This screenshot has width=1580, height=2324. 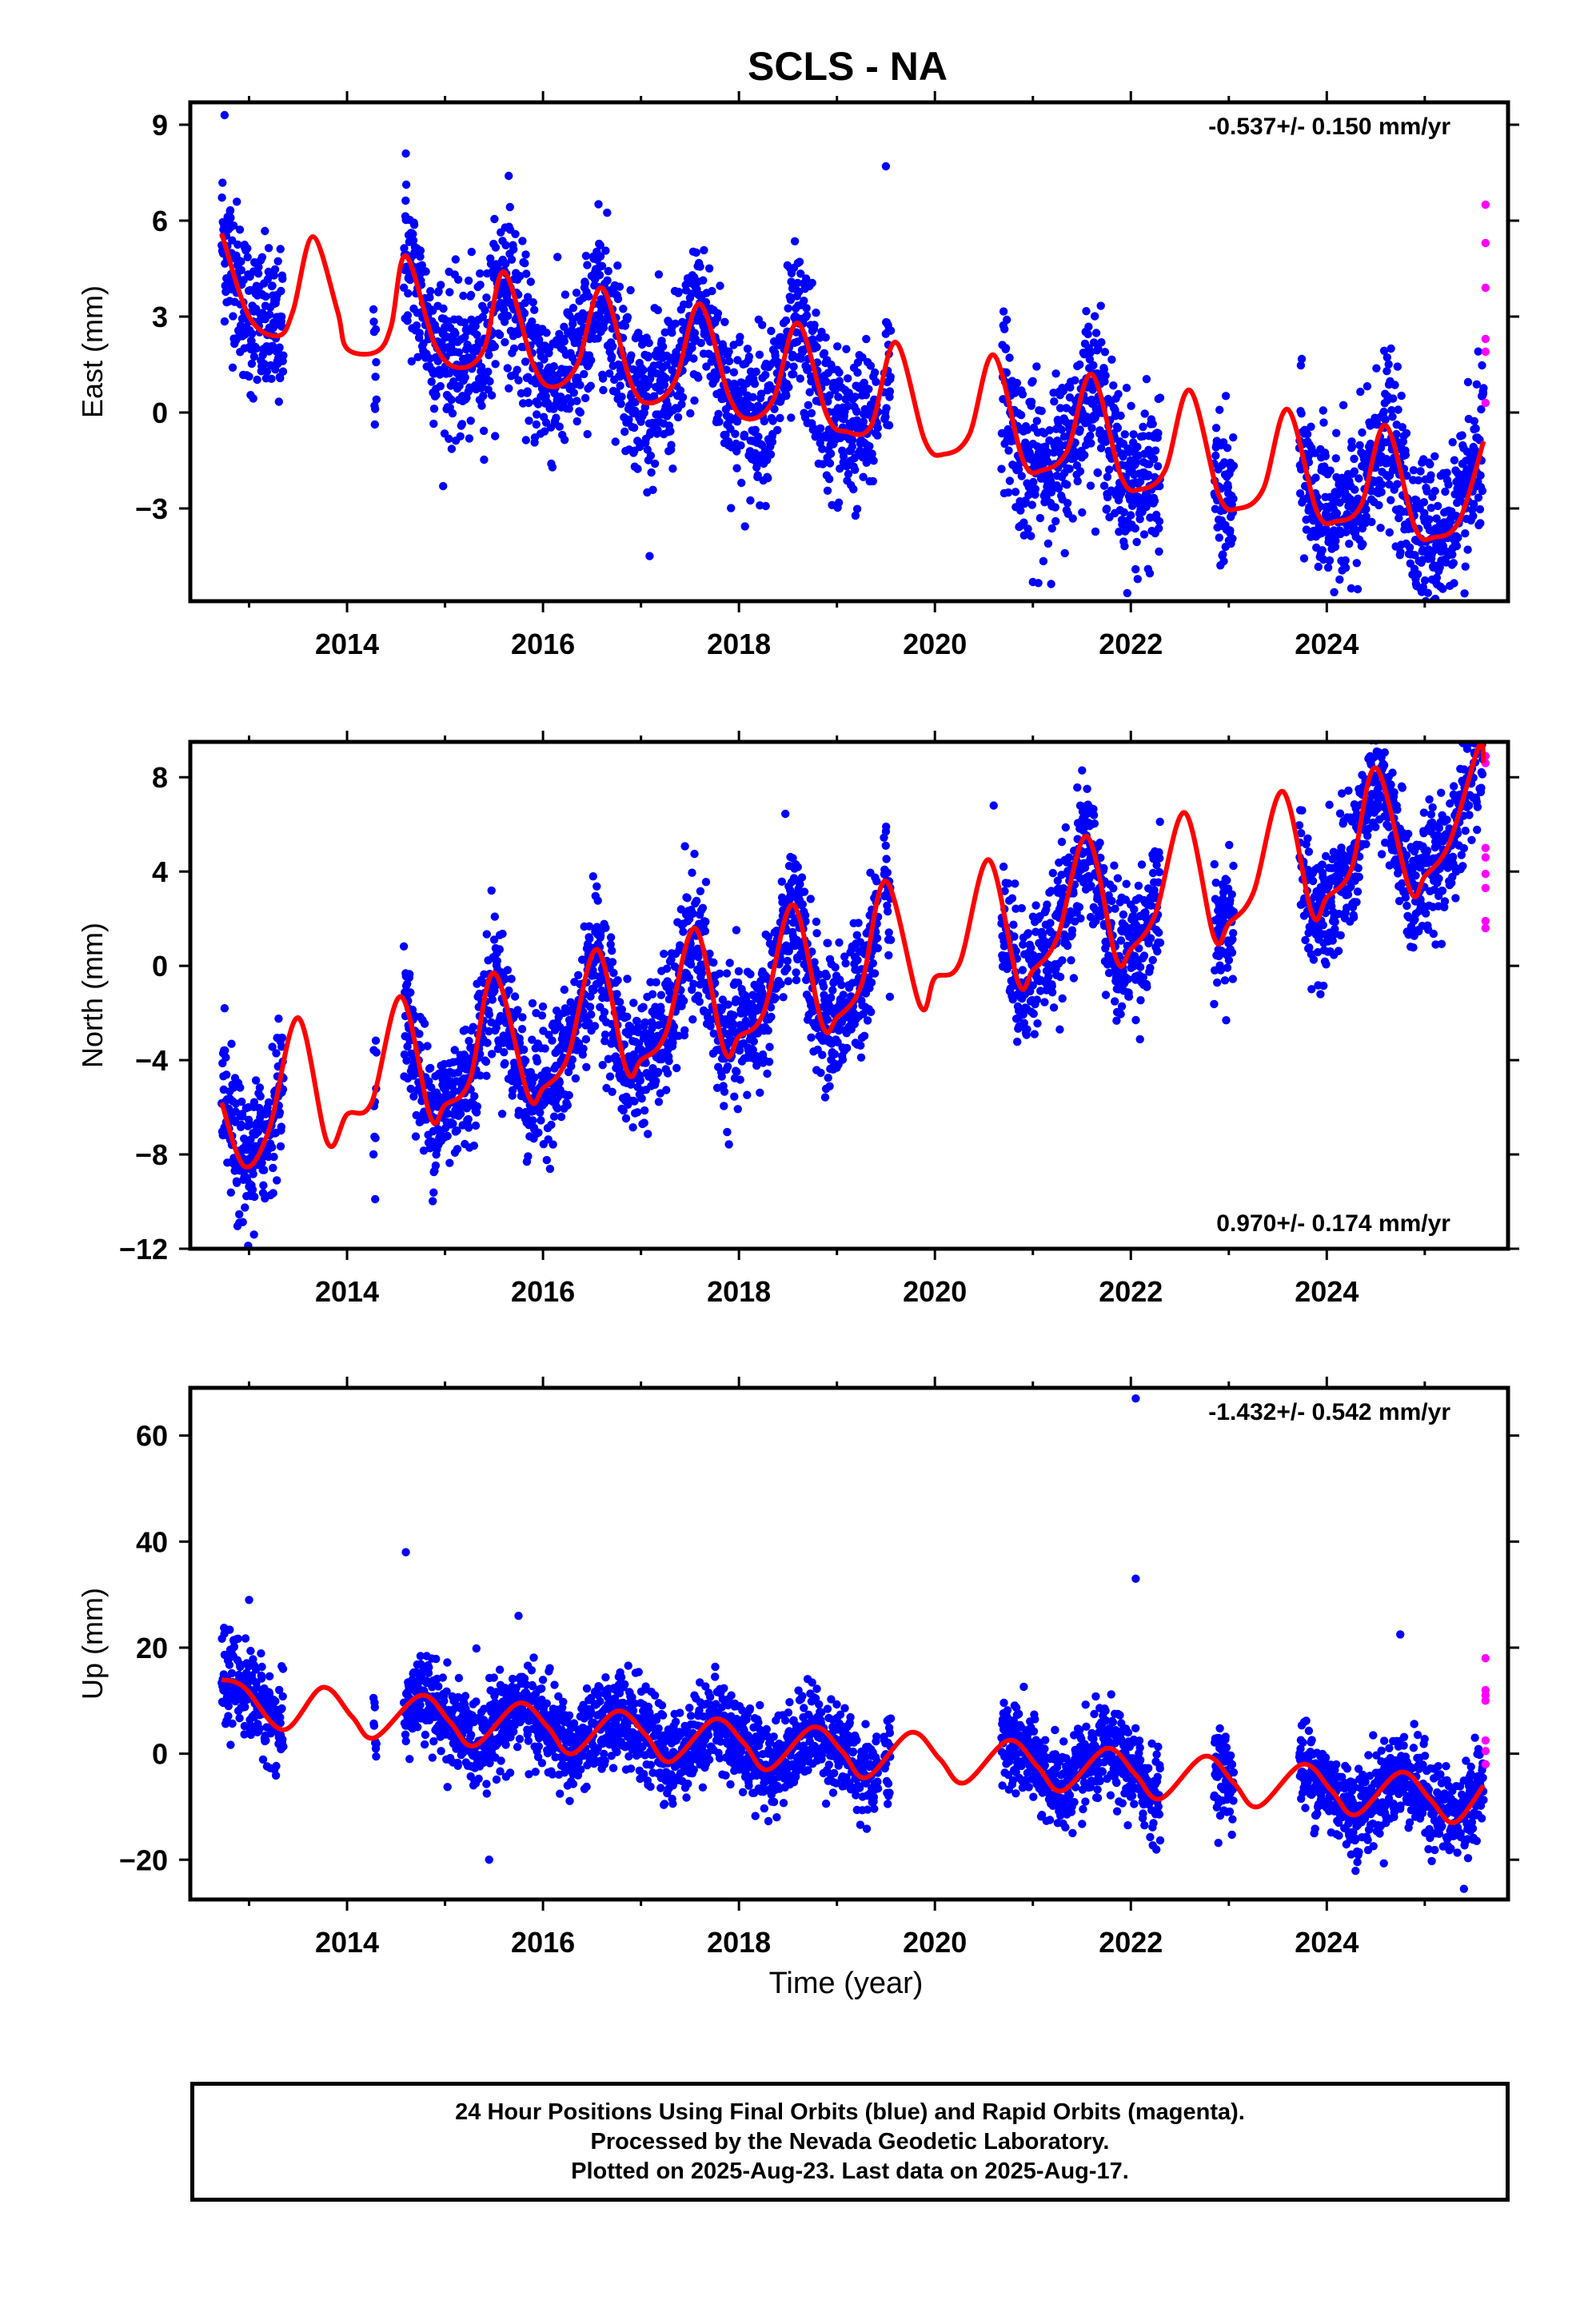 I want to click on rapid-orbit-point, so click(x=1486, y=403).